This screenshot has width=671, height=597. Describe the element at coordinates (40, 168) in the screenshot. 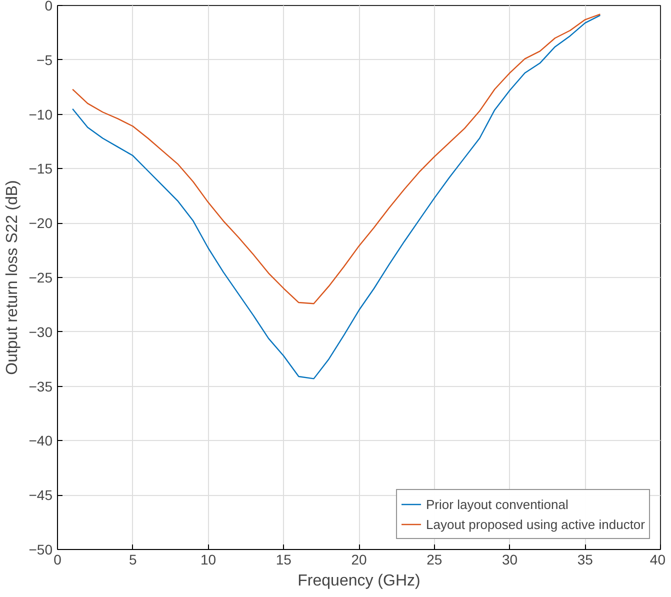

I see `y-tick-label: −15` at that location.